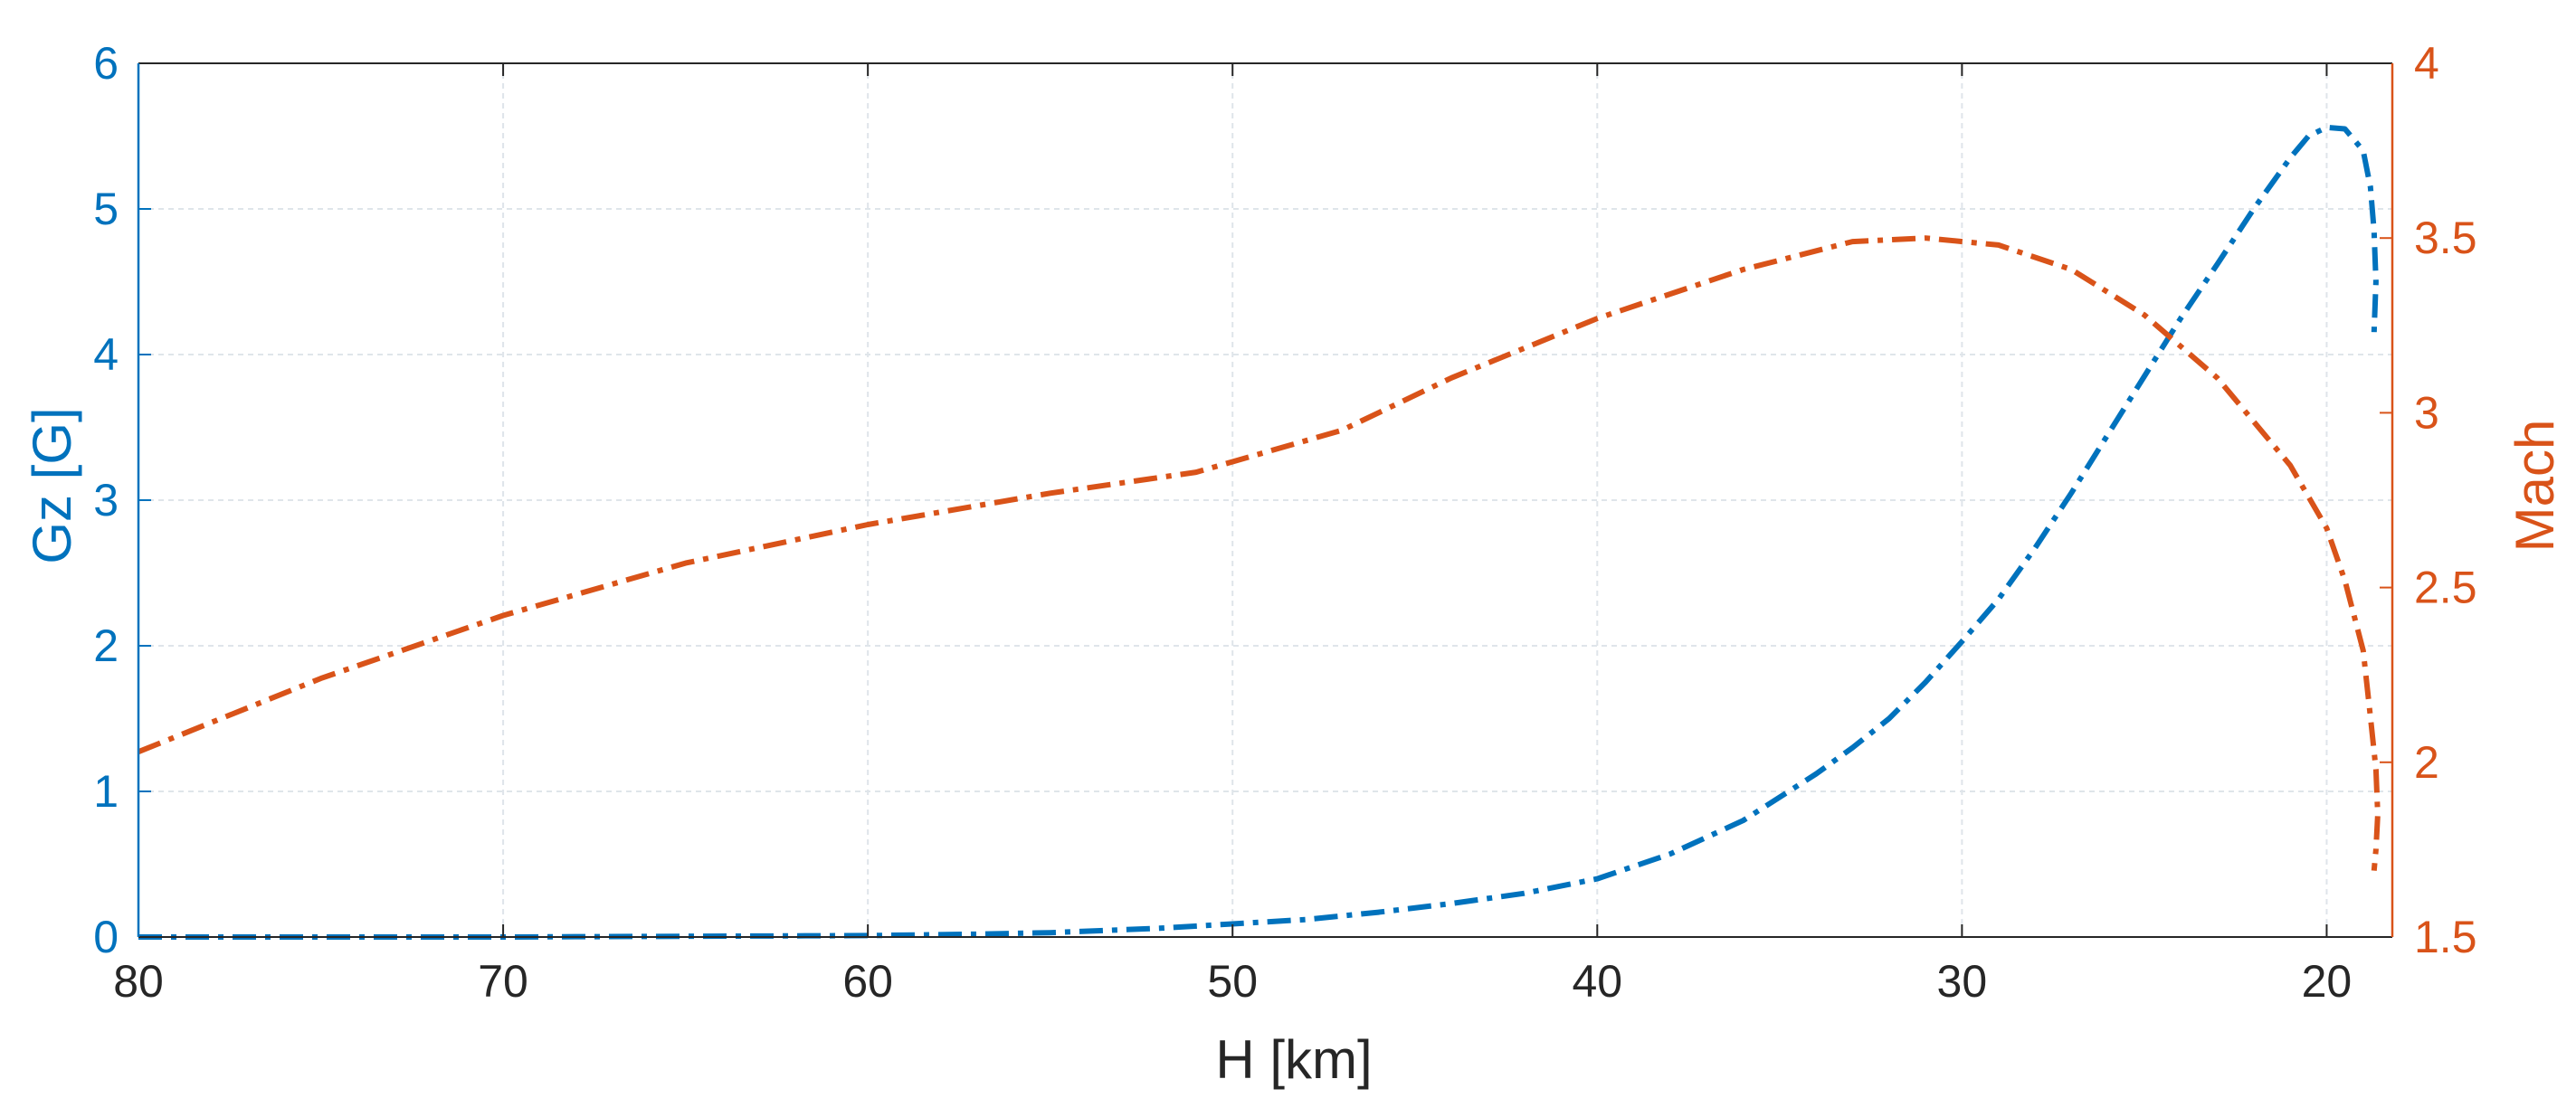 Image resolution: width=2576 pixels, height=1117 pixels. Describe the element at coordinates (503, 981) in the screenshot. I see `x-tick-label: 70` at that location.